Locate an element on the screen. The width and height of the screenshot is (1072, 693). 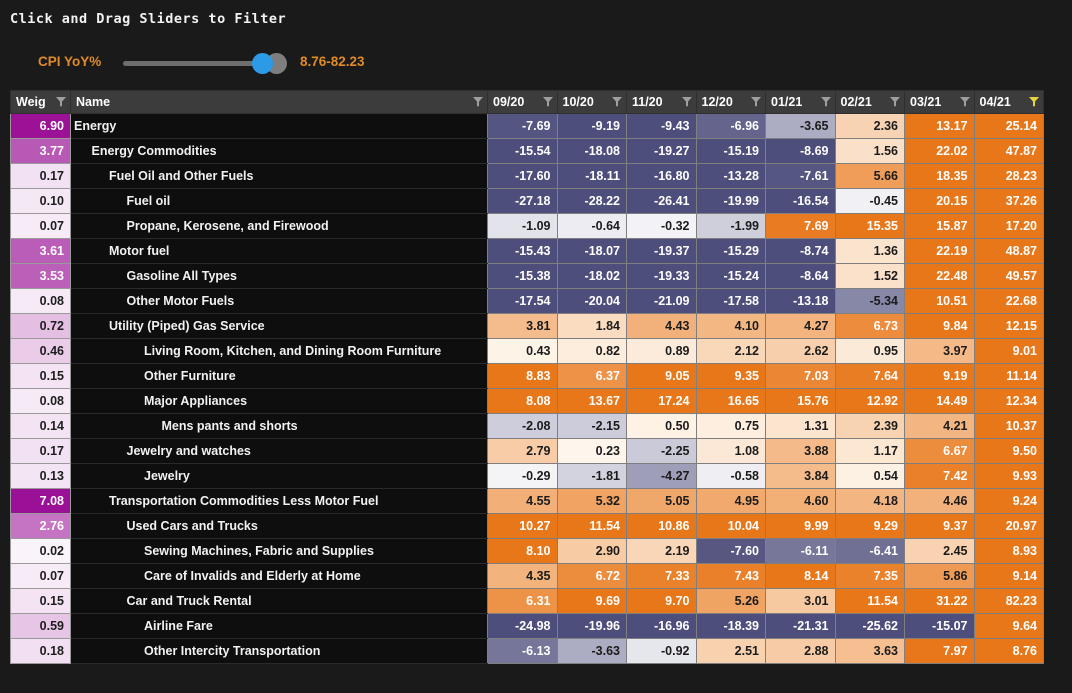
value-cell: 3.01 is located at coordinates (800, 601).